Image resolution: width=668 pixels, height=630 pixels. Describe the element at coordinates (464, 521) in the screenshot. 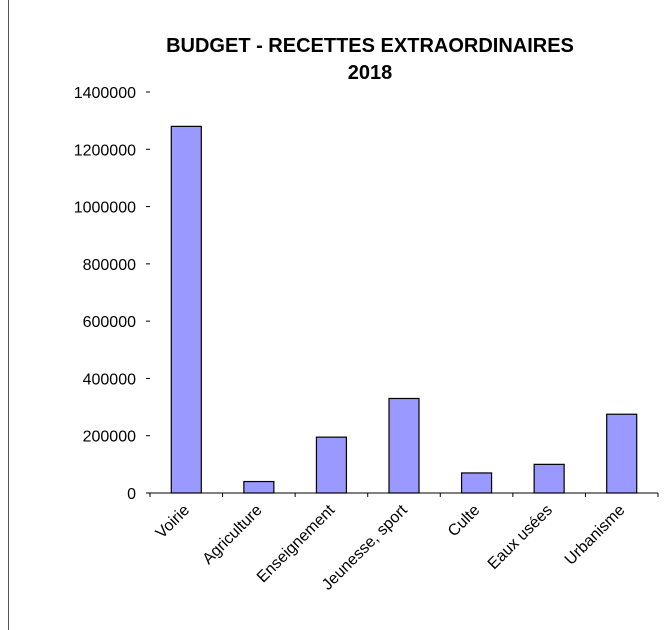

I see `x-category-label: Culte` at that location.